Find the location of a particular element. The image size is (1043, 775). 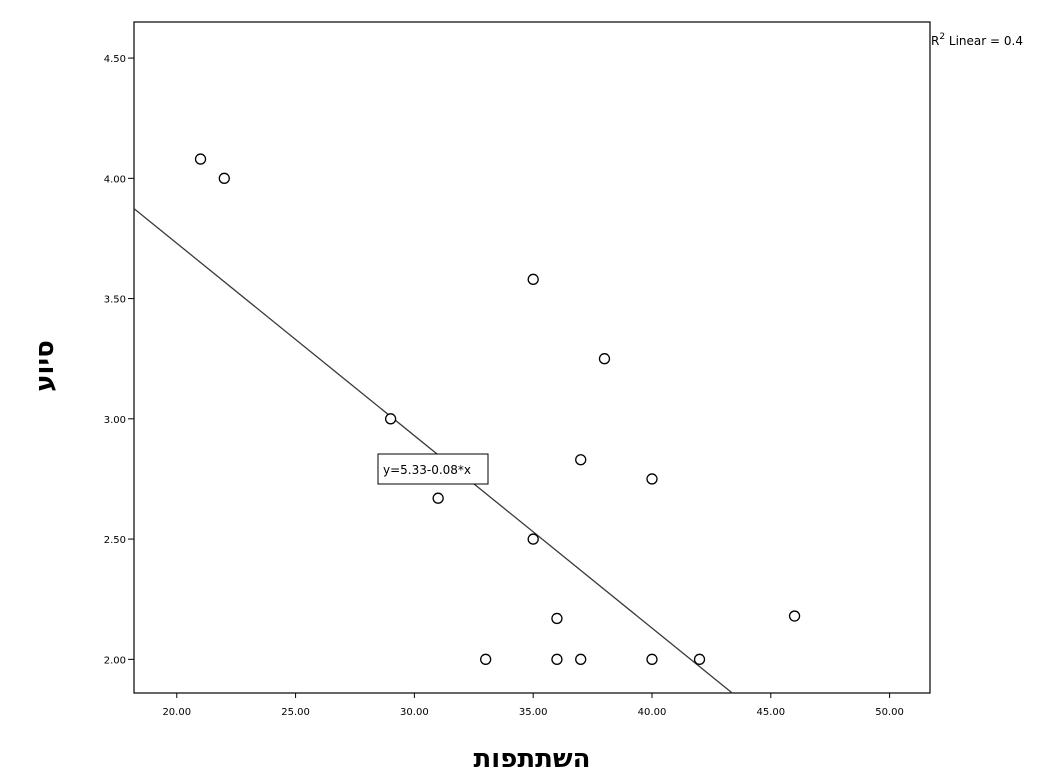

x-tick-label: 30.00 is located at coordinates (414, 712).